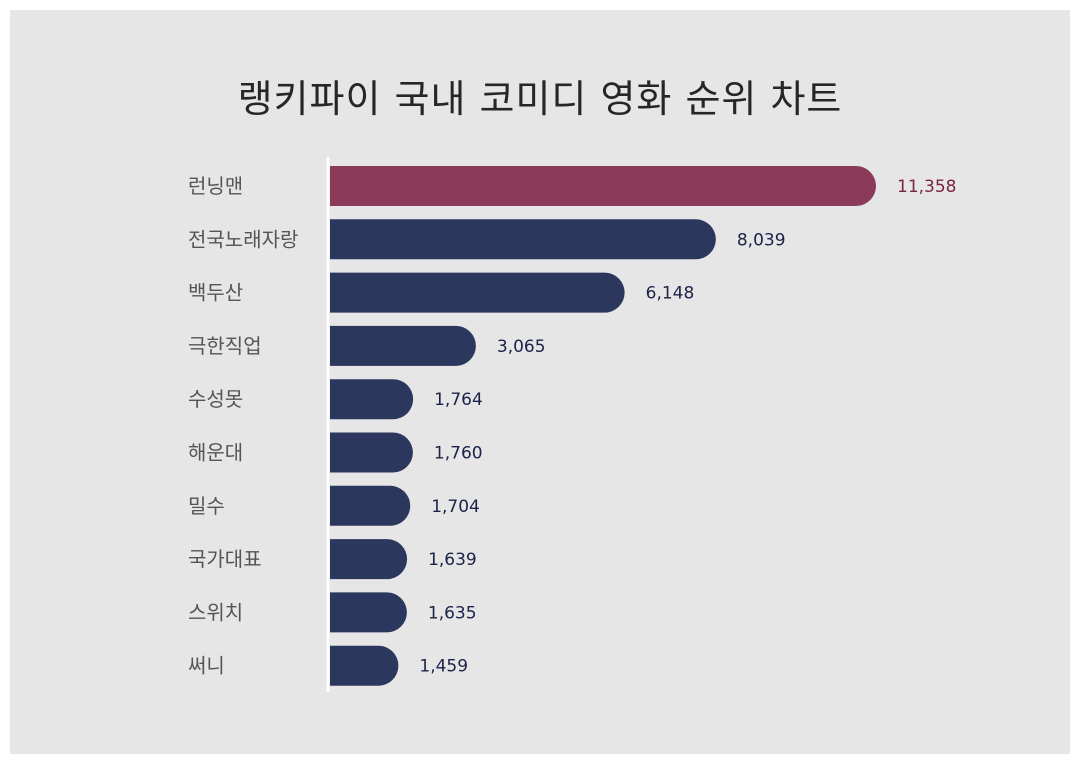 This screenshot has height=764, width=1080. I want to click on value-label: 11,358, so click(926, 187).